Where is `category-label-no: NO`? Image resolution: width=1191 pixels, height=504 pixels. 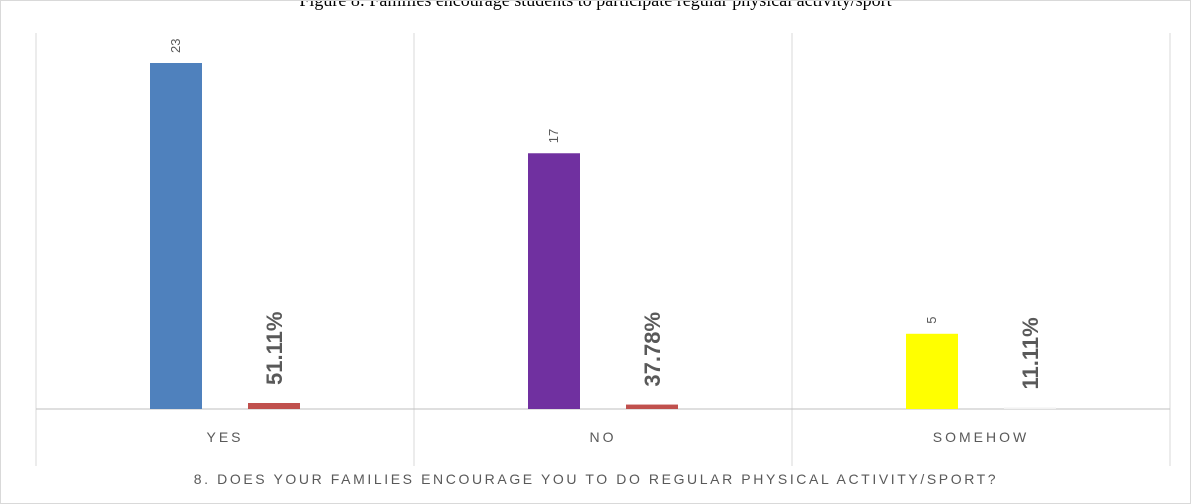
category-label-no: NO is located at coordinates (603, 437).